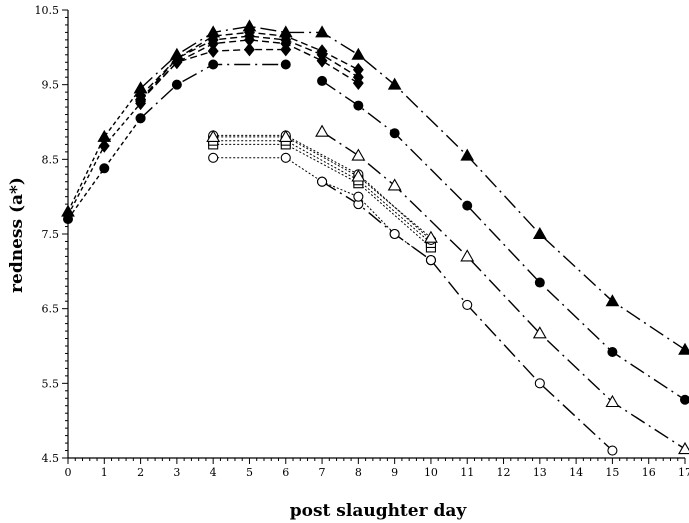 The width and height of the screenshot is (689, 523). I want to click on x-tick-label: 11, so click(467, 472).